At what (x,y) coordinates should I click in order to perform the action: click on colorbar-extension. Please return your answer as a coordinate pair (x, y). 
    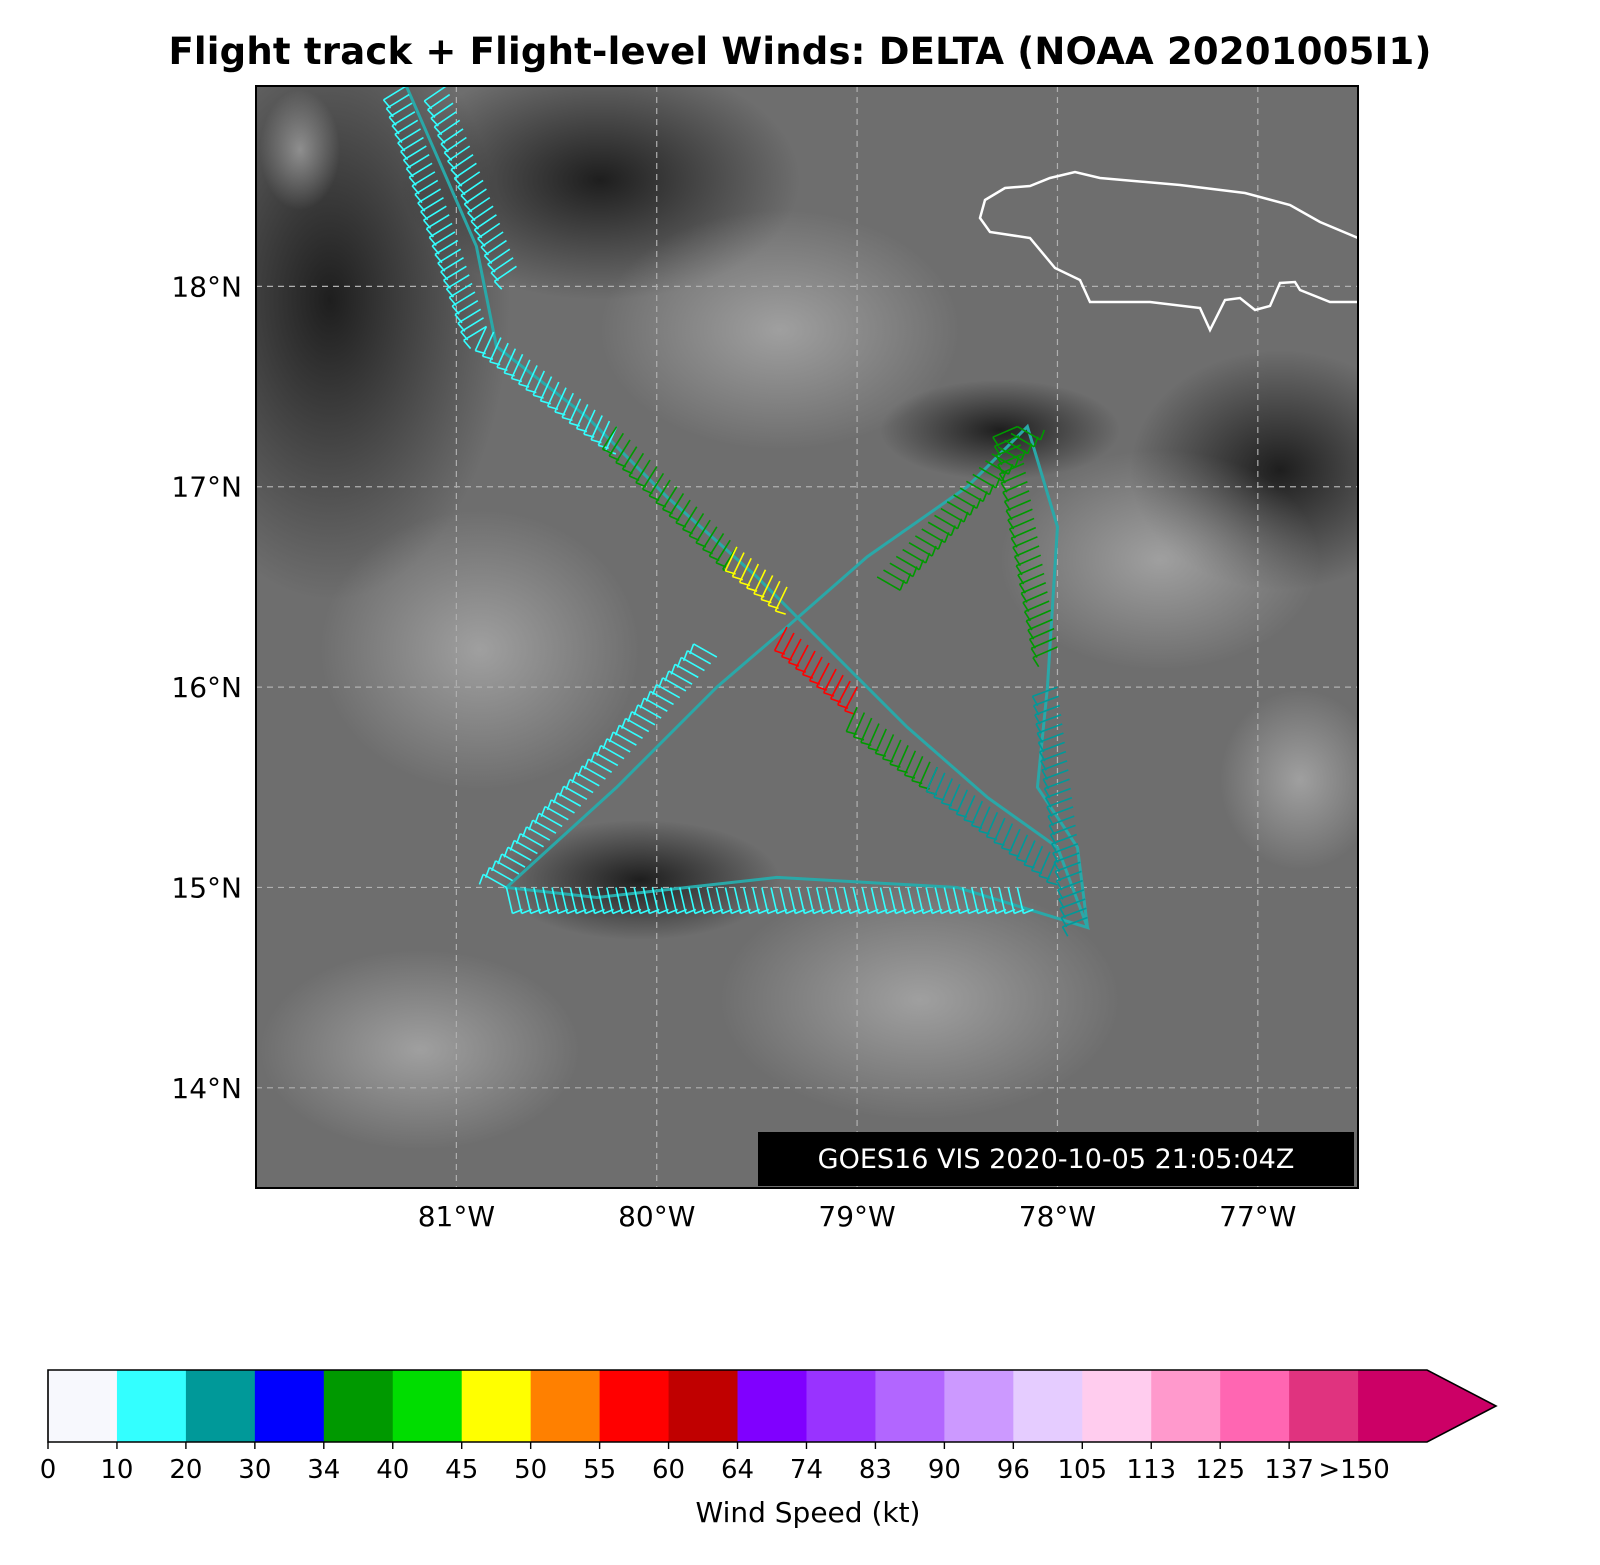
    Looking at the image, I should click on (1427, 1406).